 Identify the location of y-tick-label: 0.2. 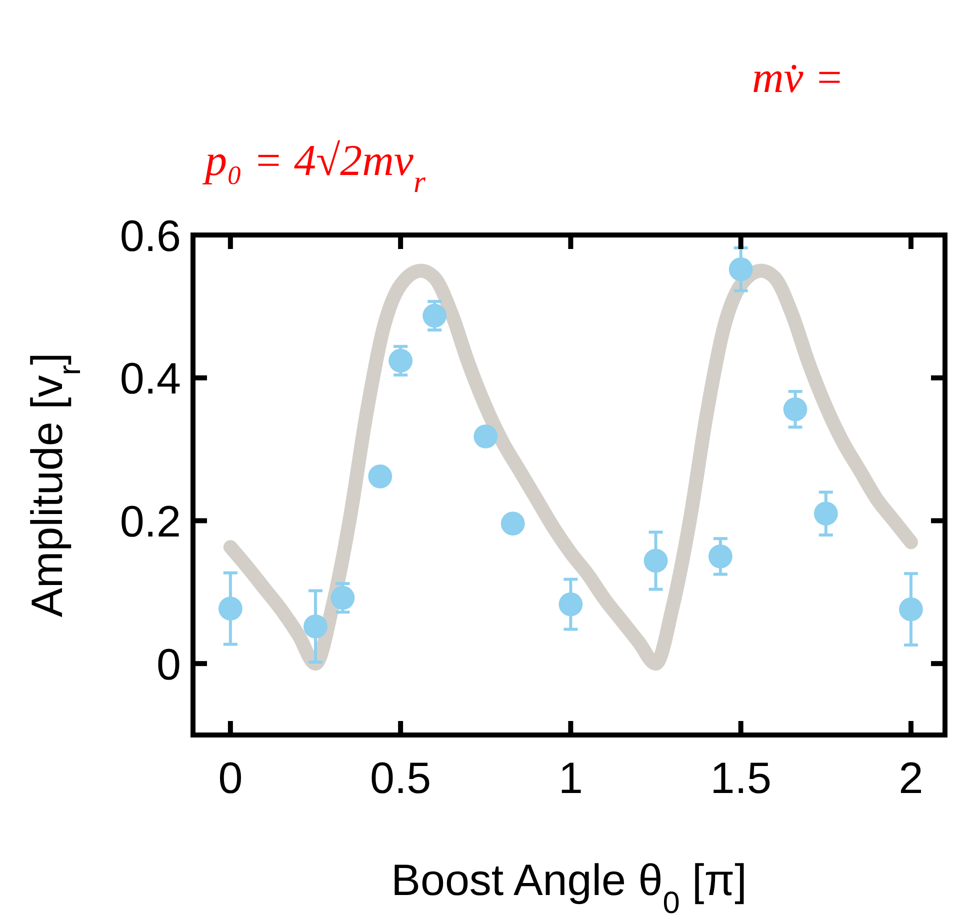
(150, 522).